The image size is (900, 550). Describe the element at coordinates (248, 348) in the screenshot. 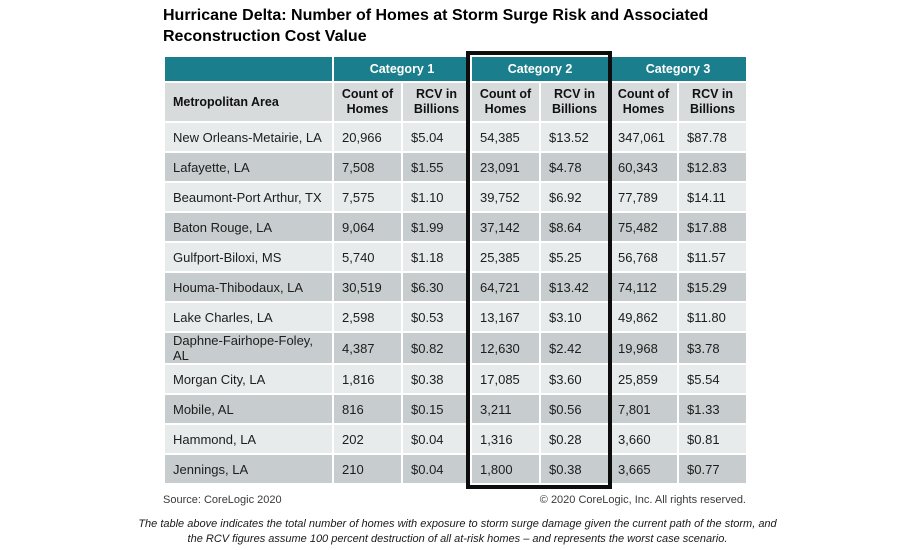

I see `metro-area-cell: Daphne-Fairhope-Foley, AL` at that location.